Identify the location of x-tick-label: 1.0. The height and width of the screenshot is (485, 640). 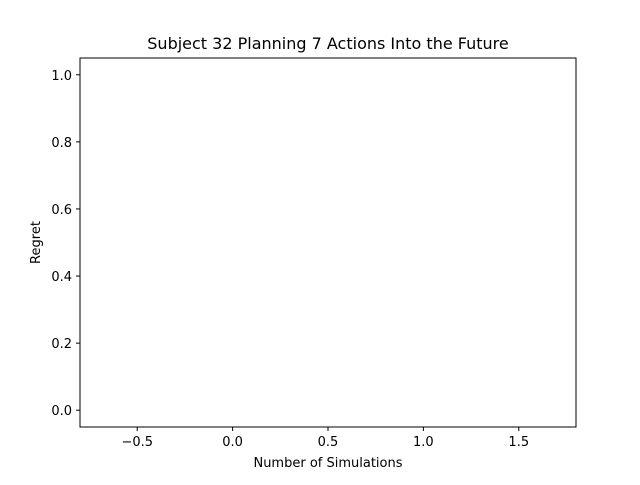
(423, 442).